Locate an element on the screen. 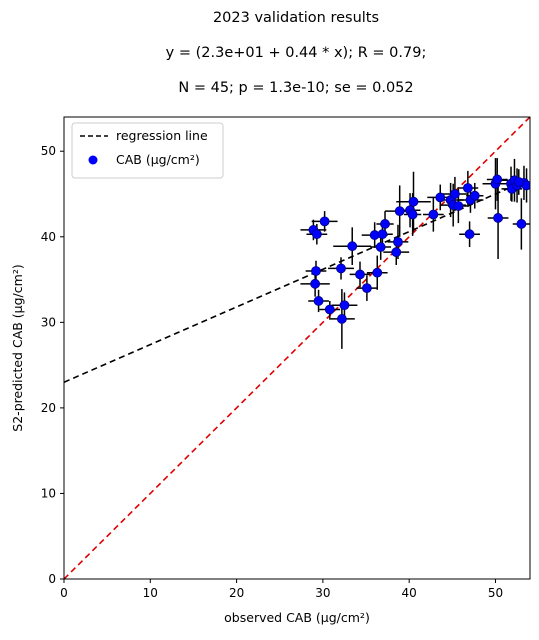 Image resolution: width=539 pixels, height=640 pixels. title-line-1: 2023 validation results is located at coordinates (296, 18).